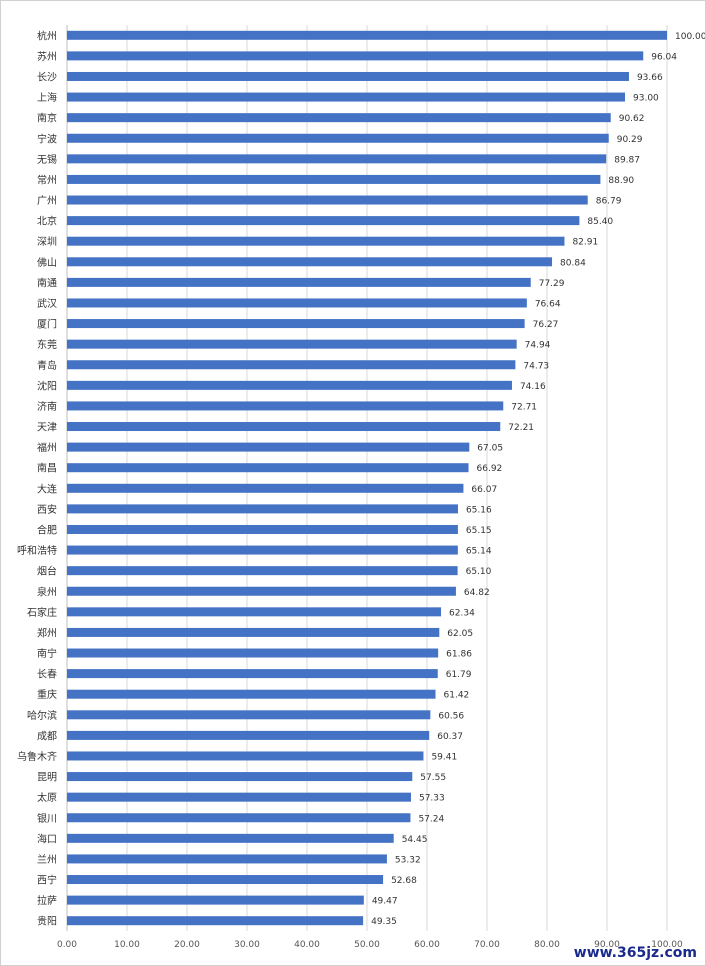  What do you see at coordinates (408, 860) in the screenshot?
I see `data-label: 53.32` at bounding box center [408, 860].